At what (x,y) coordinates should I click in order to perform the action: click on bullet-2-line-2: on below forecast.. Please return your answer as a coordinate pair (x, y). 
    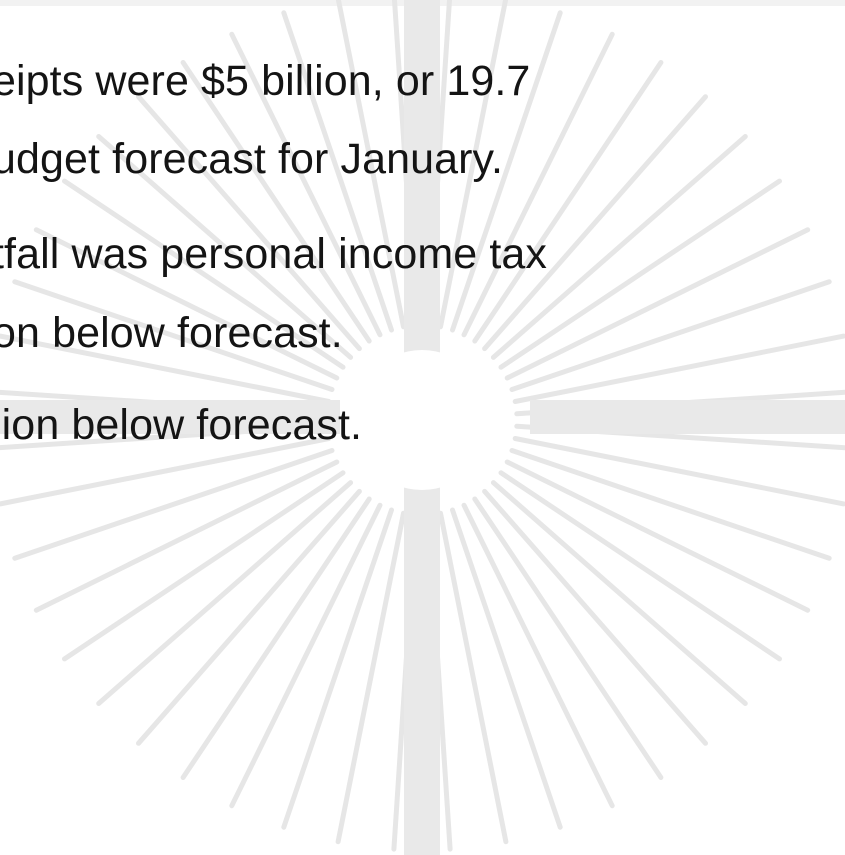
    Looking at the image, I should click on (171, 333).